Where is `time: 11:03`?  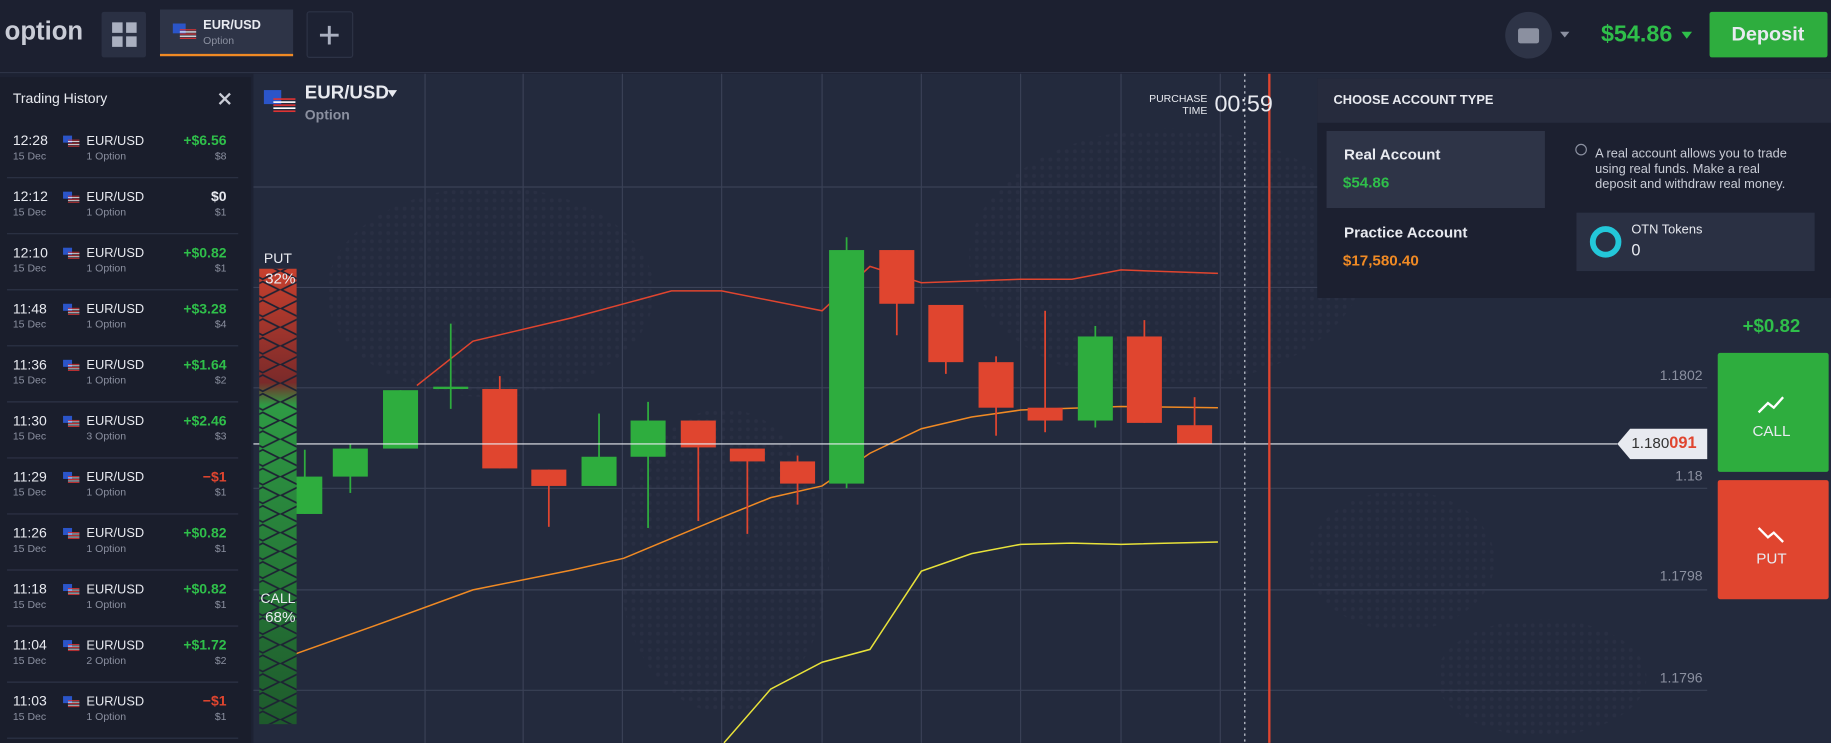
time: 11:03 is located at coordinates (30, 701).